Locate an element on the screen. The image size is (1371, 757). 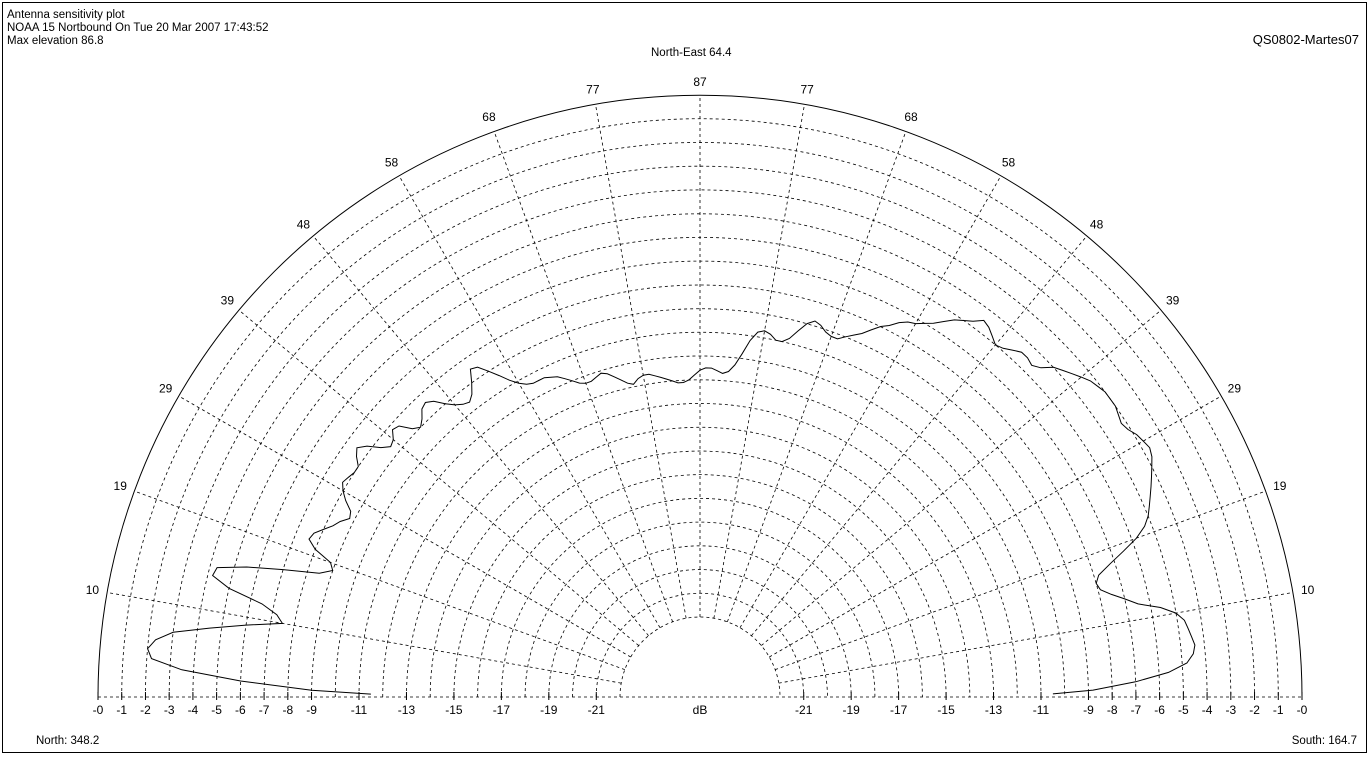
plot-title: Antenna sensitivity plot is located at coordinates (66, 15).